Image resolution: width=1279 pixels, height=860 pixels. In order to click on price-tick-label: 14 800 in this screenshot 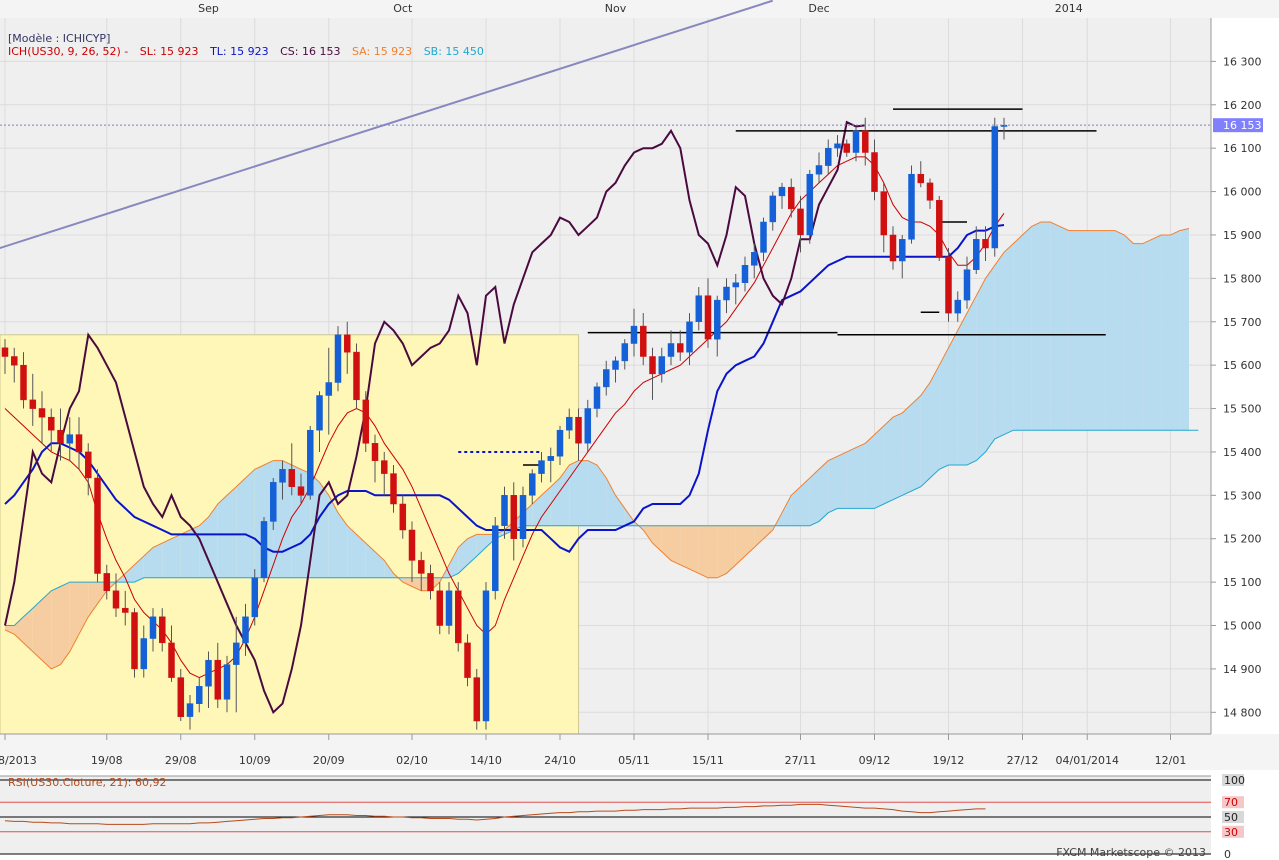, I will do `click(1242, 712)`.